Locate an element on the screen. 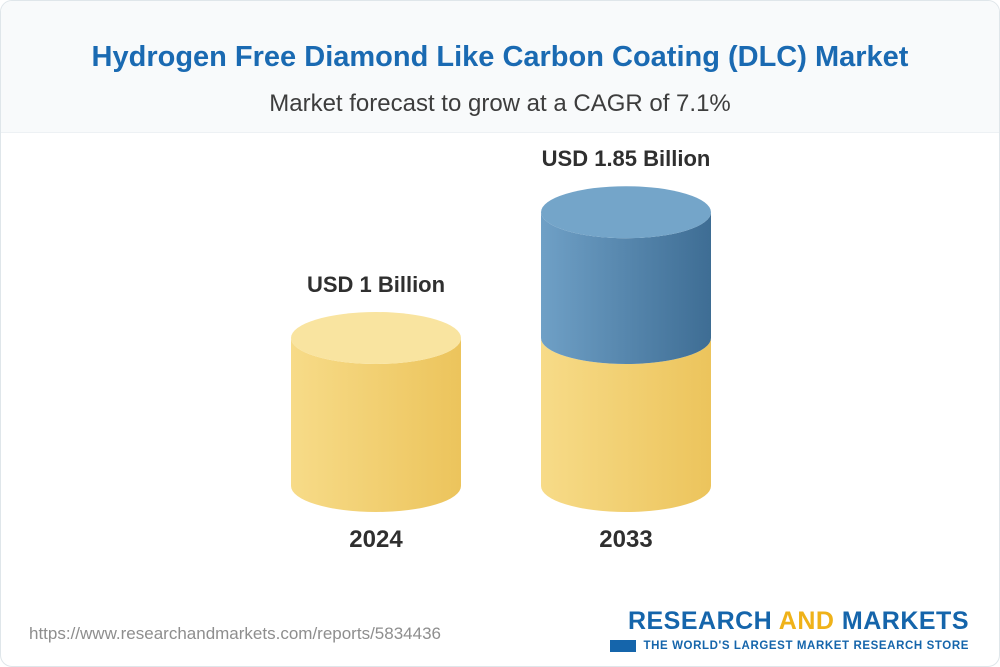 The image size is (1000, 667). logo-wordmark: RESEARCH AND MARKETS is located at coordinates (790, 621).